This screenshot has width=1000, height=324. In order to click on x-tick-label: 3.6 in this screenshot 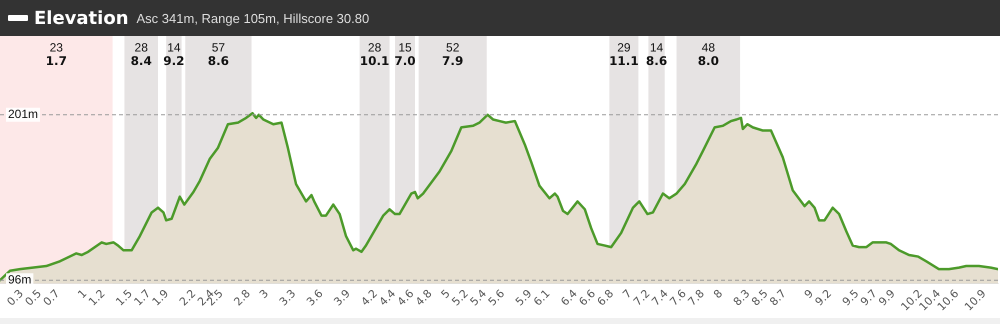, I will do `click(315, 297)`.